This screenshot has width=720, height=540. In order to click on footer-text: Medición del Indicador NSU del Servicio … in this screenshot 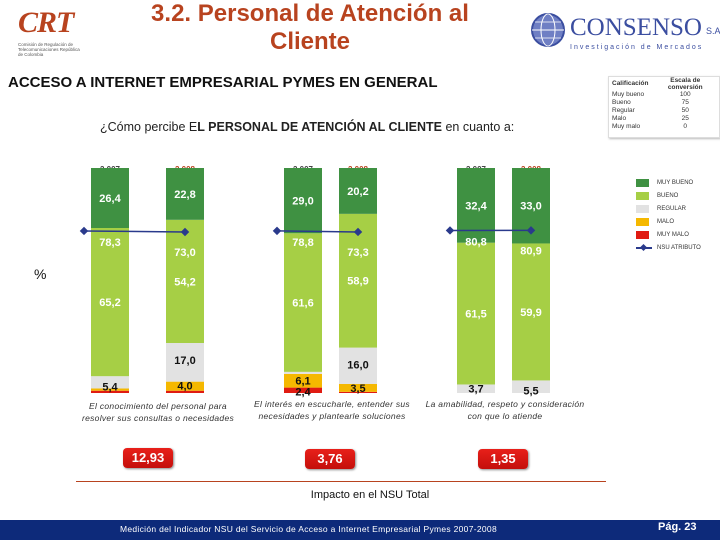, I will do `click(308, 529)`.